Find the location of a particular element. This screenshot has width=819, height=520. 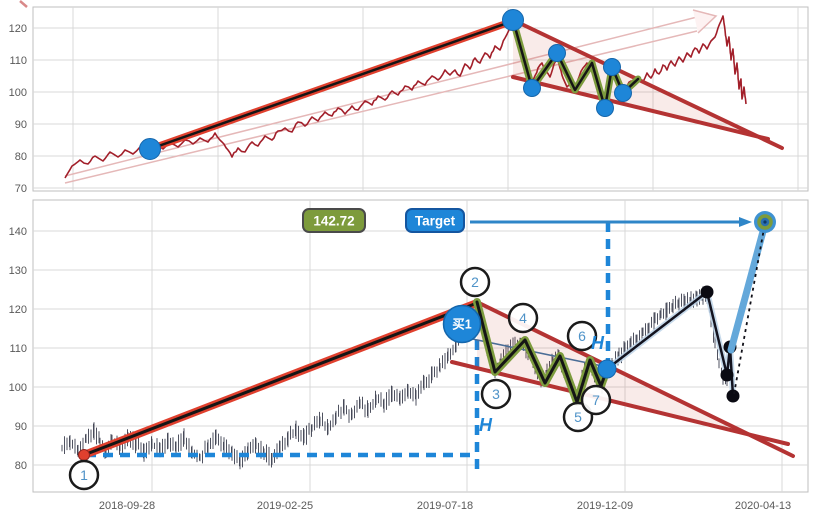

x-tick-label: 2019-12-09 is located at coordinates (605, 506).